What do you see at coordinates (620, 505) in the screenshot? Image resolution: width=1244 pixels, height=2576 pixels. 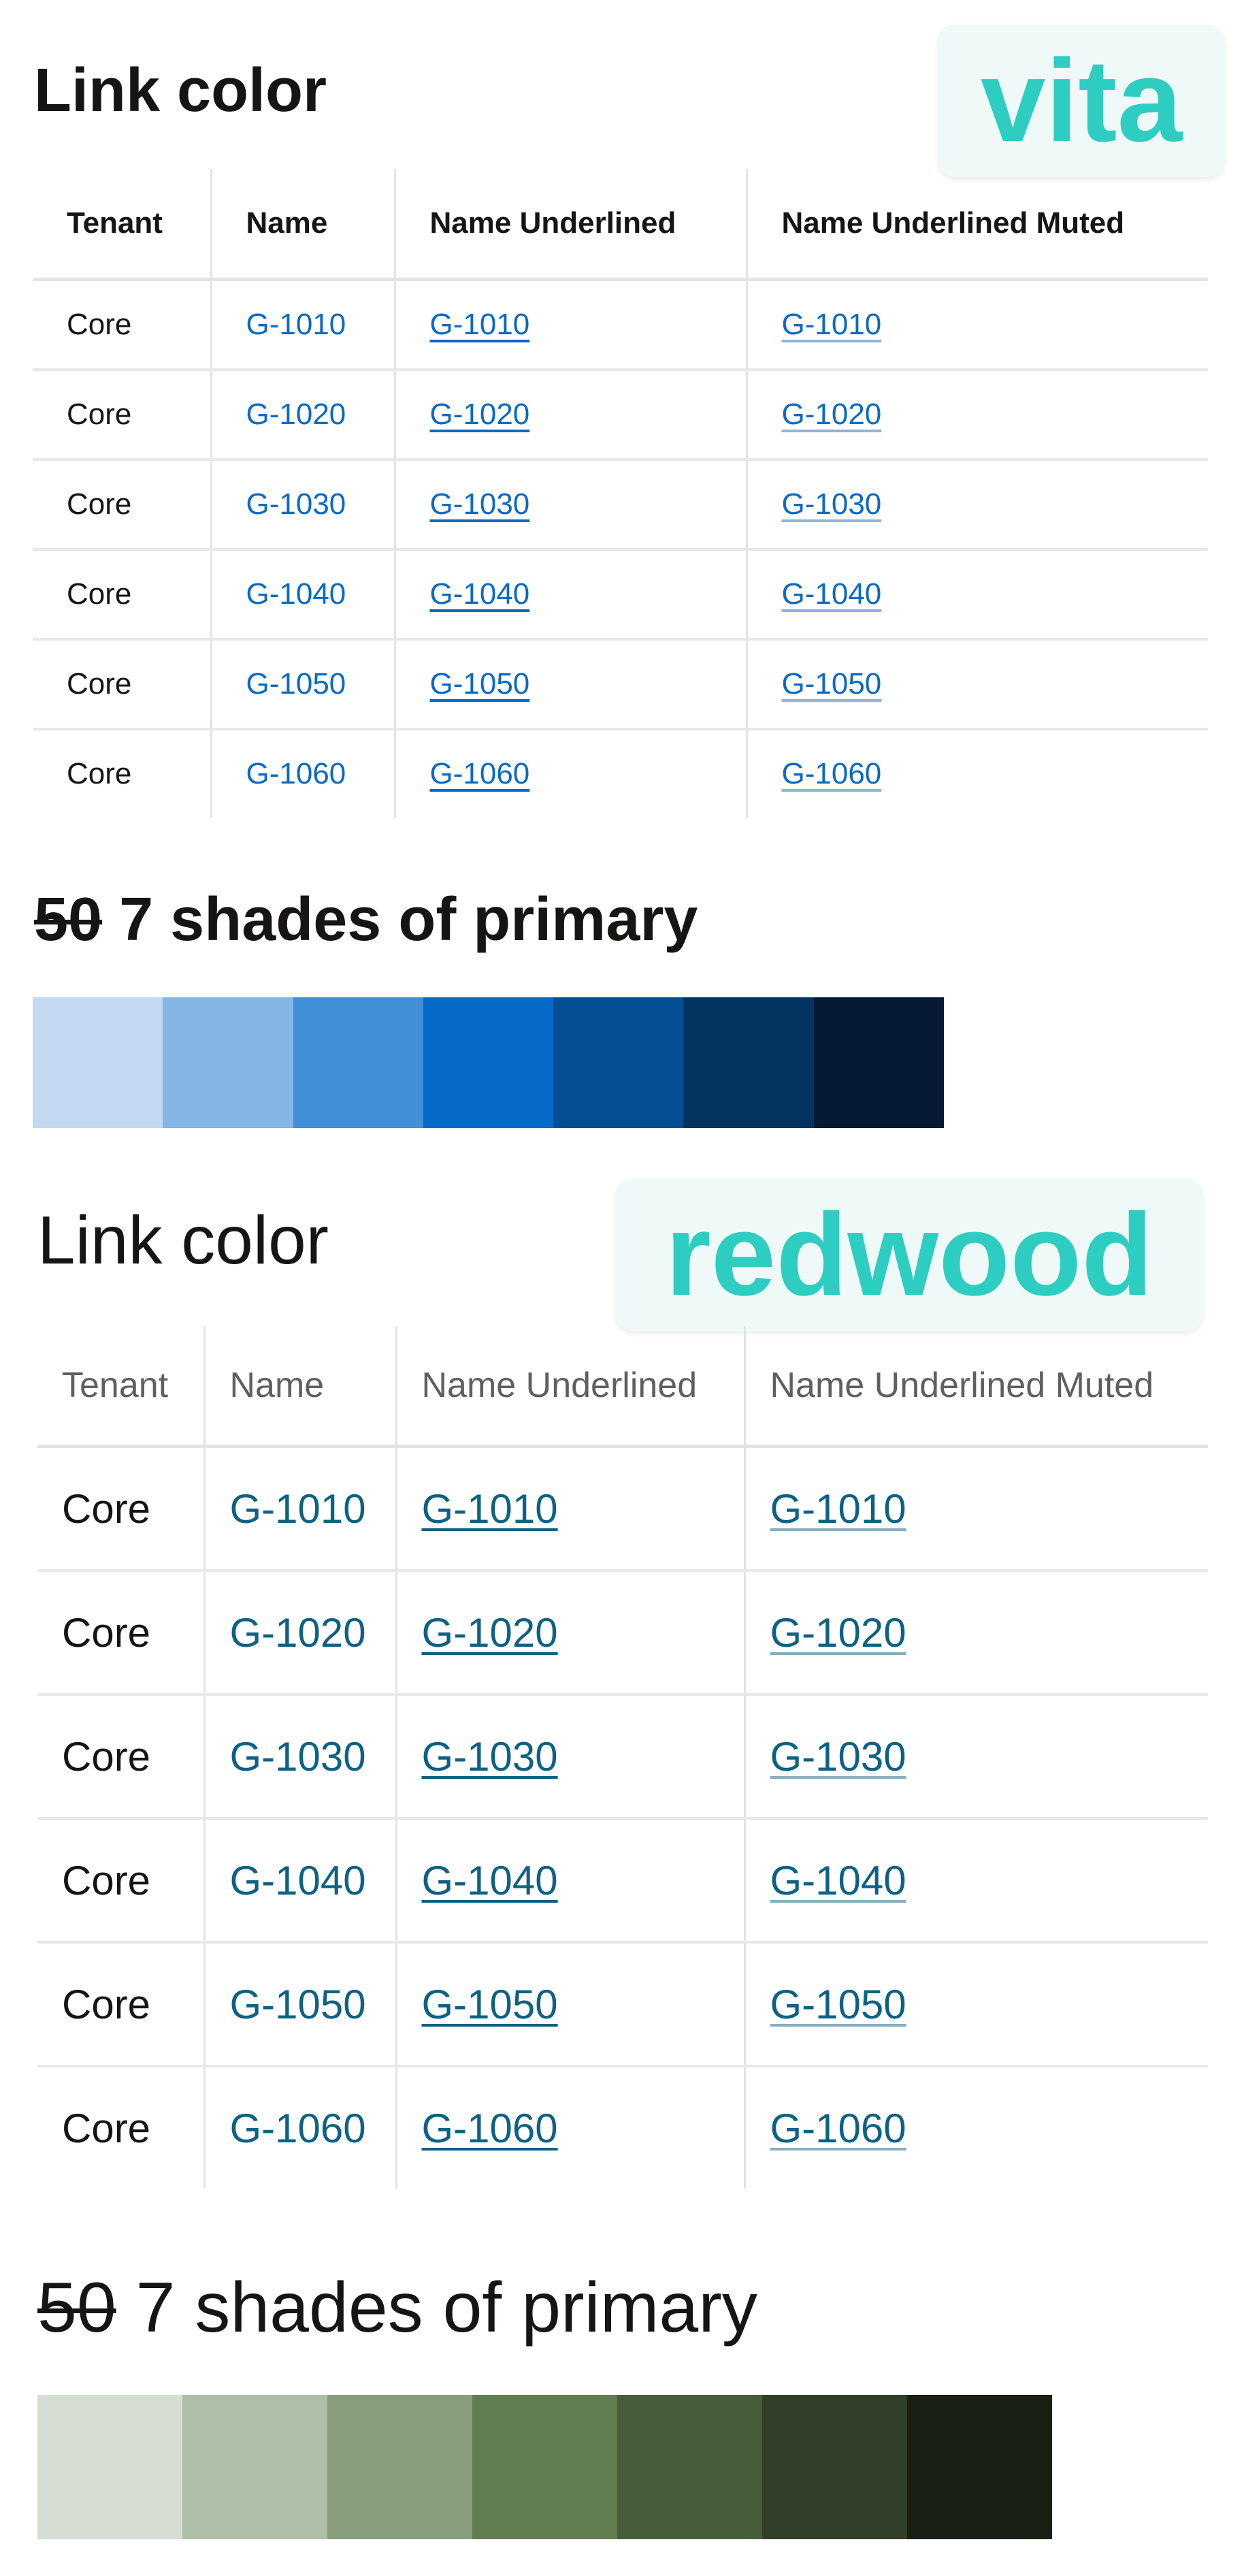 I see `table-row: Core G-1030 G-1030 G-1030` at bounding box center [620, 505].